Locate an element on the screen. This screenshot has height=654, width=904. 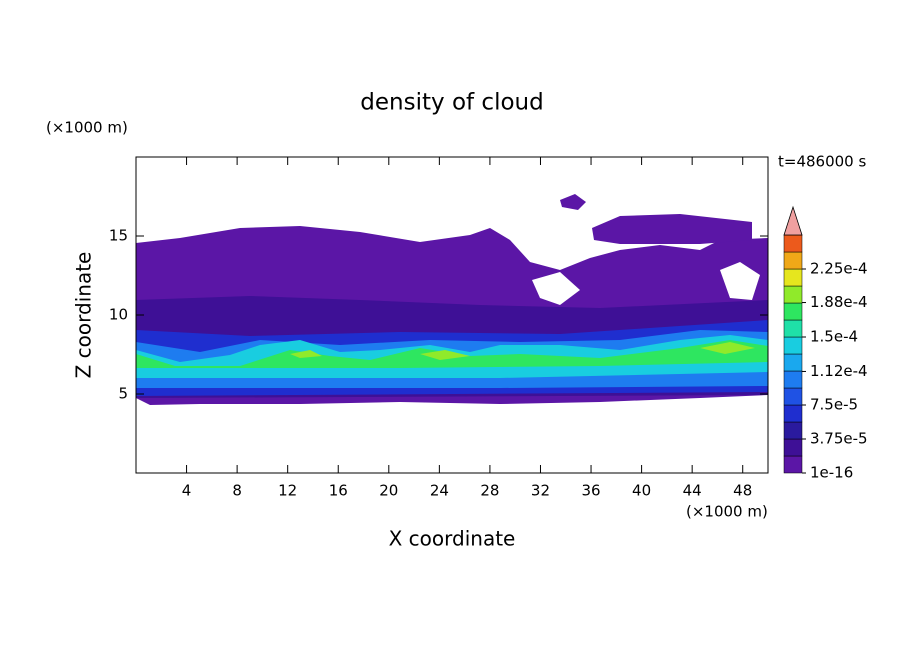
x-tick-label: 44 is located at coordinates (692, 491).